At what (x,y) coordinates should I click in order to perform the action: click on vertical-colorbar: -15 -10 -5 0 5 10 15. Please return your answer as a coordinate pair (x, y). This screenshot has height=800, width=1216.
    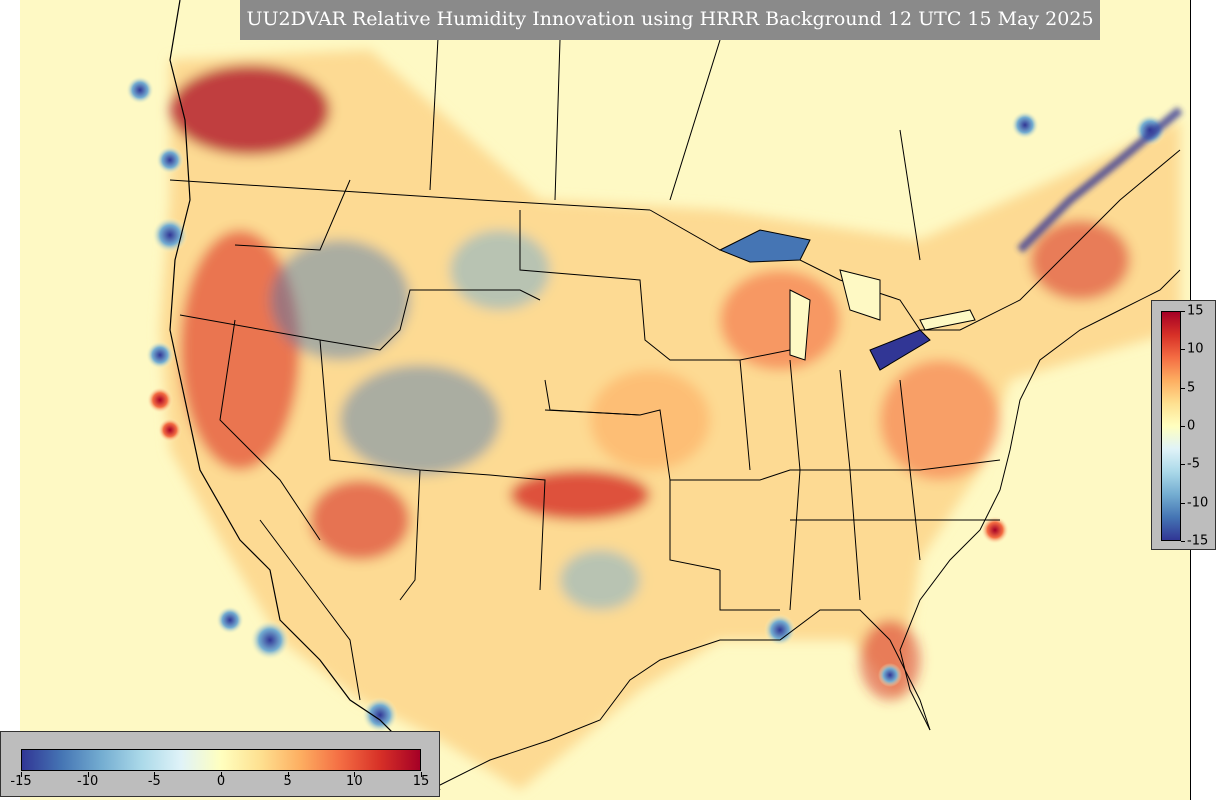
    Looking at the image, I should click on (1183, 425).